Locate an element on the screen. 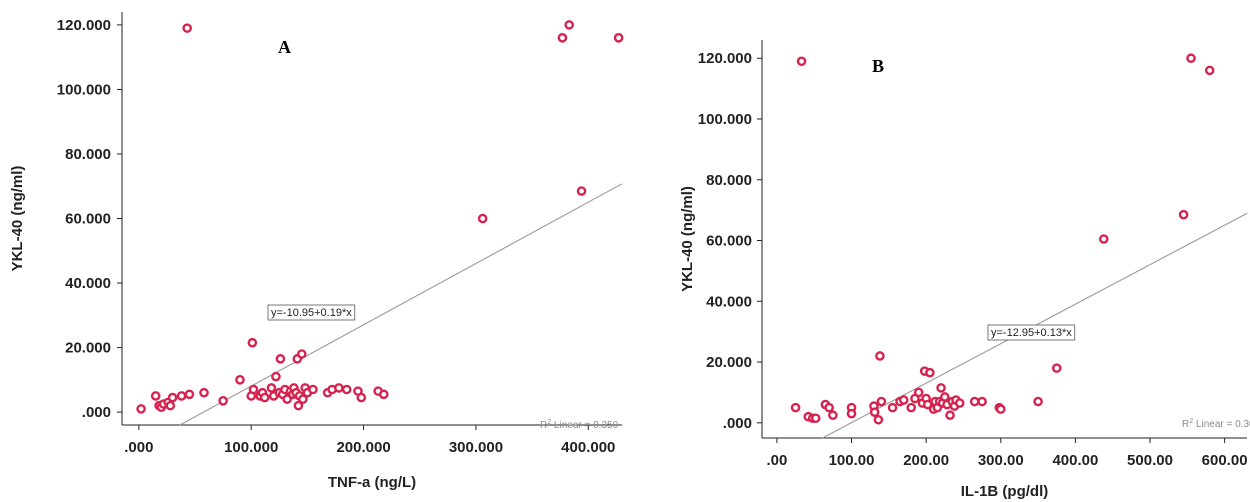 The height and width of the screenshot is (502, 1250). r2-label: R2 Linear = 0.350 is located at coordinates (579, 425).